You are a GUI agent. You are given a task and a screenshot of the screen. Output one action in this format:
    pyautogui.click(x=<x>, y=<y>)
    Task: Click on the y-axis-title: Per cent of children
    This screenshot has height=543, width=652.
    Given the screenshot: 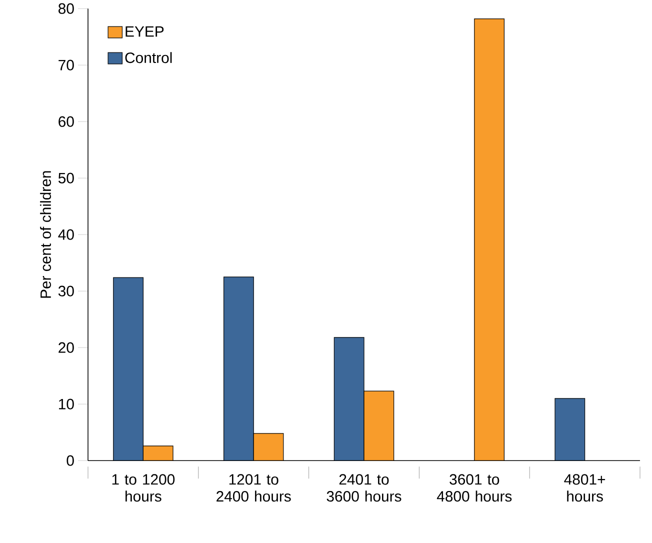 What is the action you would take?
    pyautogui.click(x=46, y=234)
    